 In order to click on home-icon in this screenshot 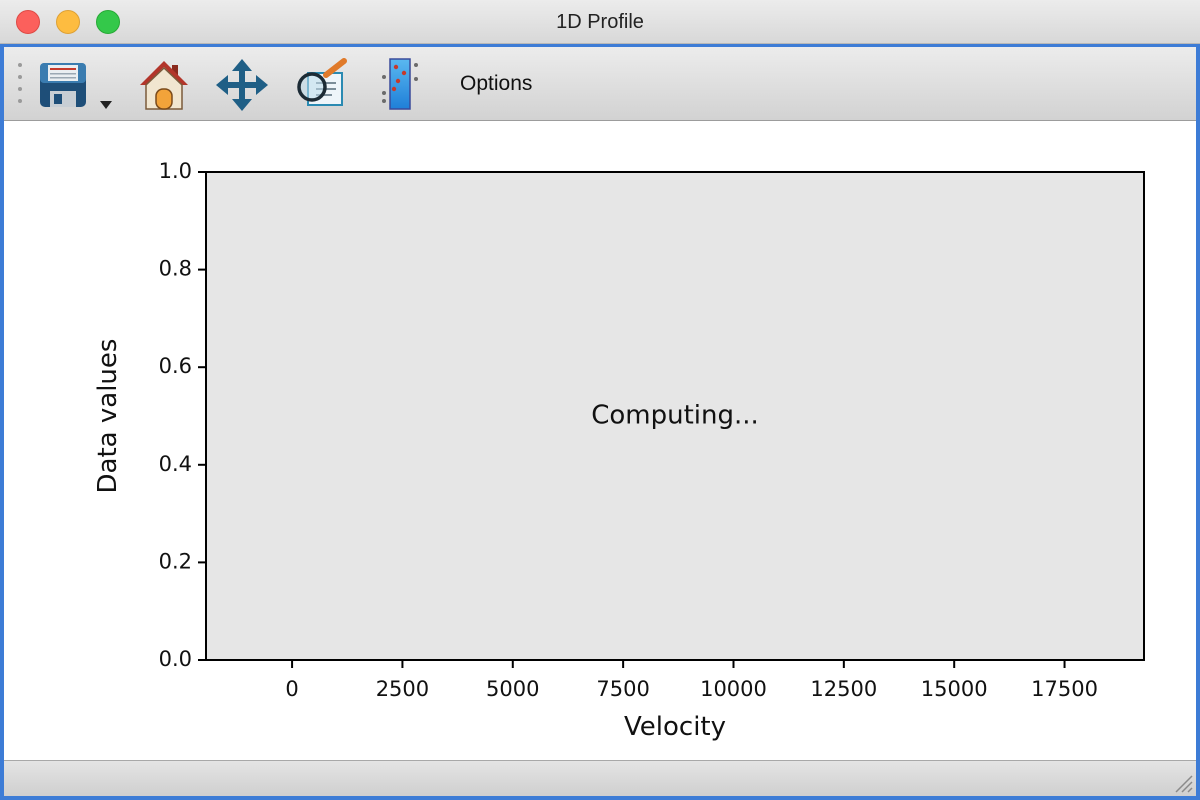, I will do `click(164, 85)`.